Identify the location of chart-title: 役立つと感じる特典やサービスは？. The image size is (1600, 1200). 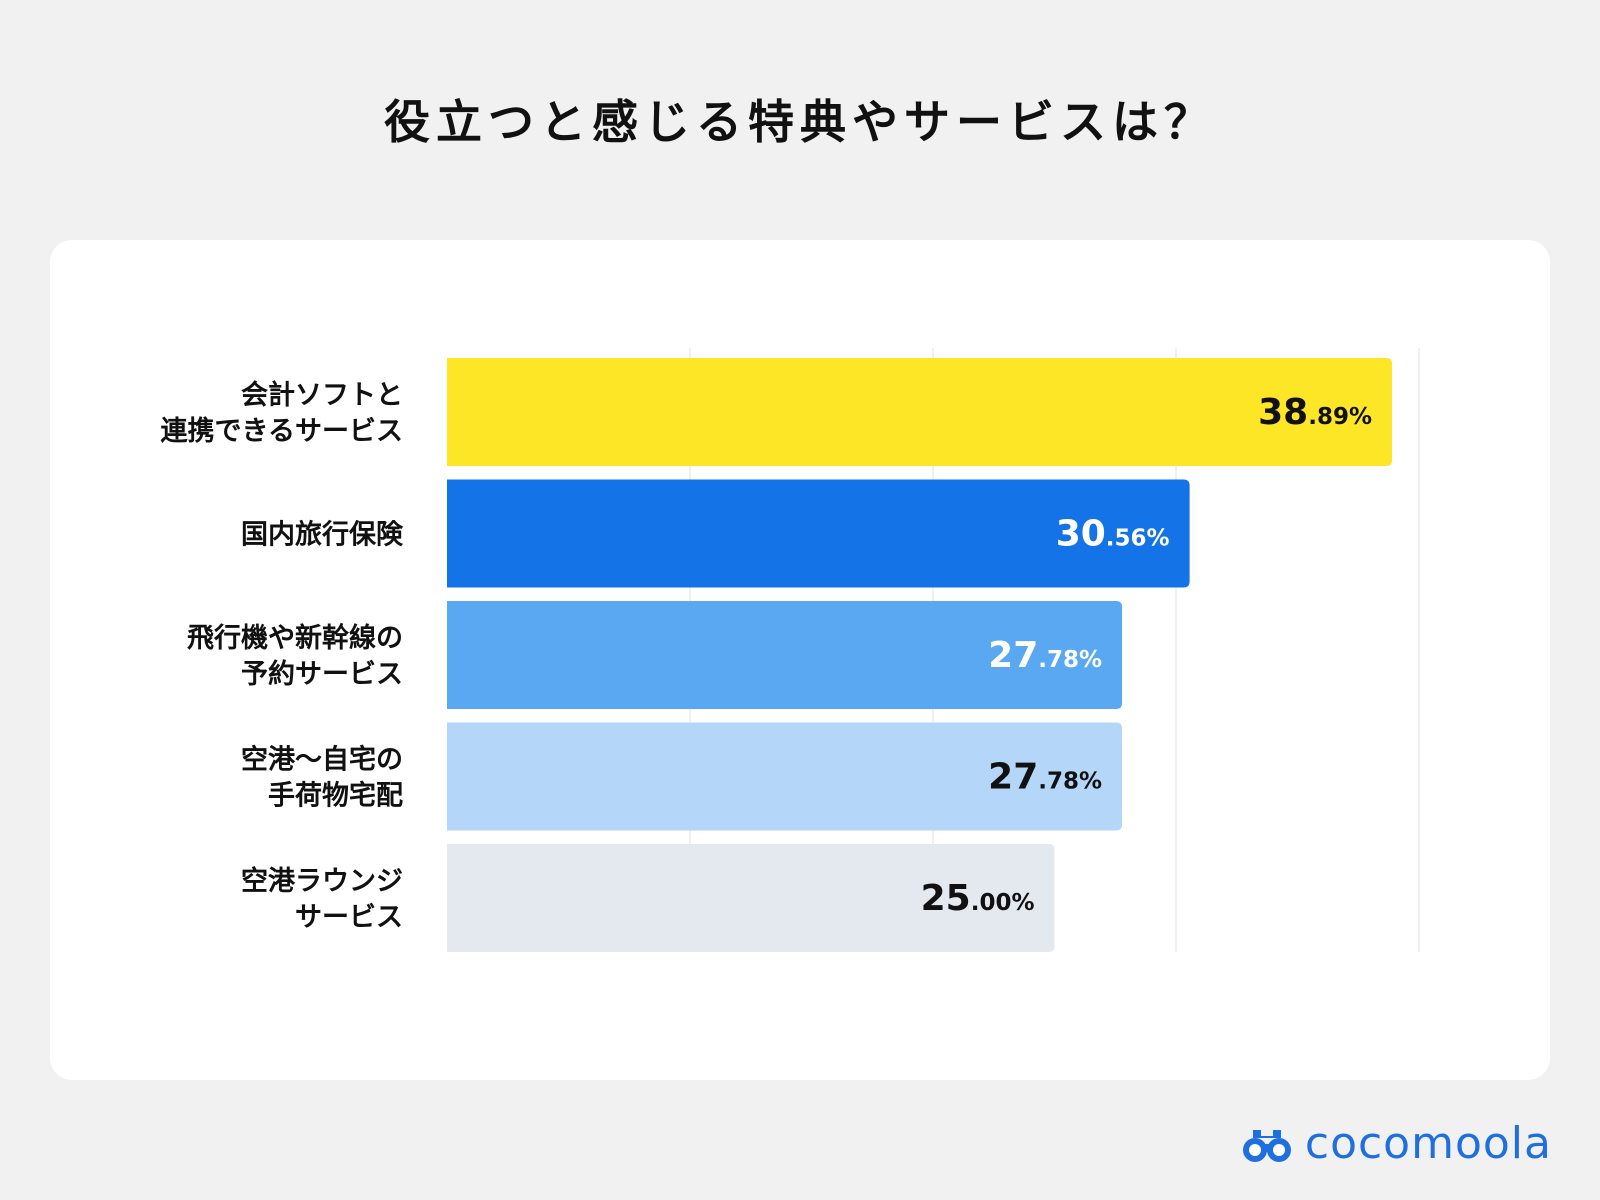
(800, 122).